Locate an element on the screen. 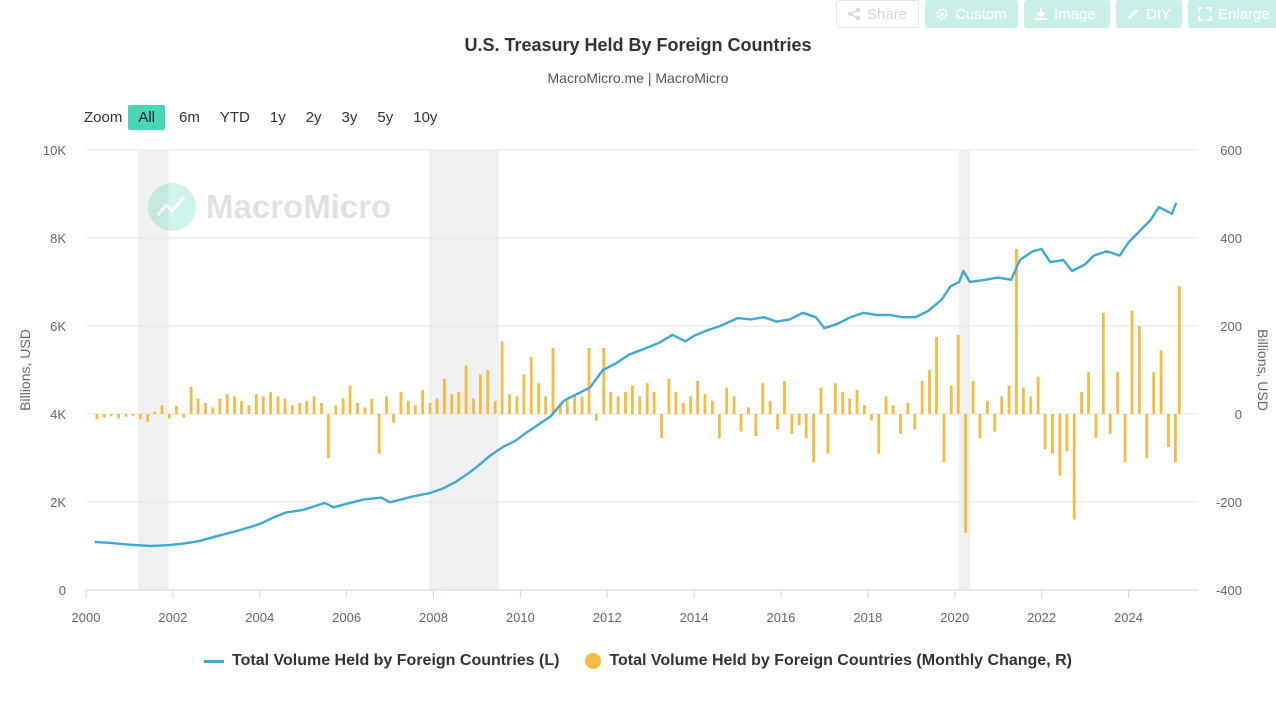  x-tick-label: 2016 is located at coordinates (781, 617).